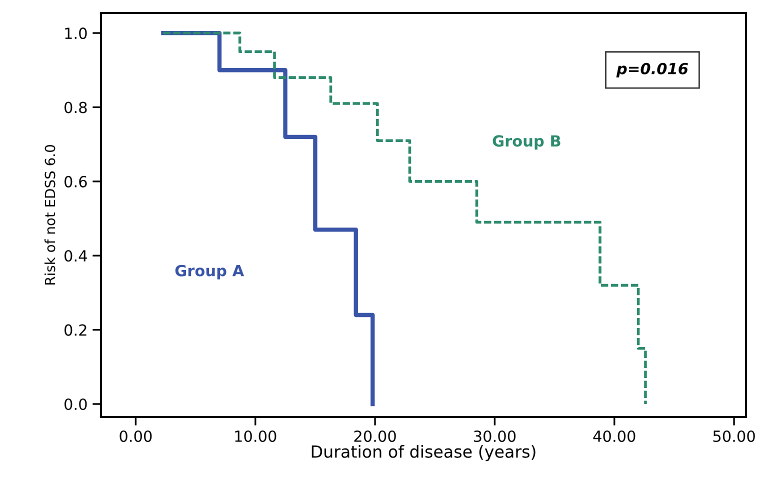 The height and width of the screenshot is (497, 768). What do you see at coordinates (614, 436) in the screenshot?
I see `x-tick-label: 40.00` at bounding box center [614, 436].